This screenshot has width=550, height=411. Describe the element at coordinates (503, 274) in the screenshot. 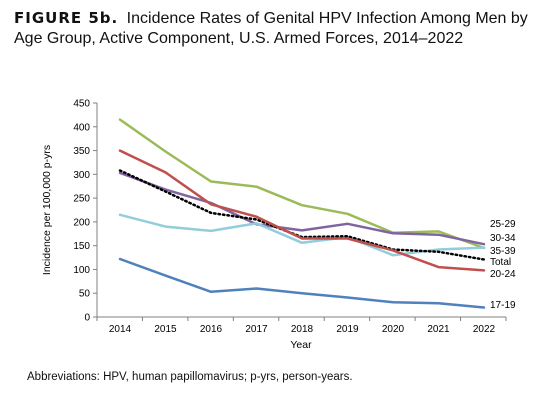

I see `end-label-20-24: 20-24` at that location.